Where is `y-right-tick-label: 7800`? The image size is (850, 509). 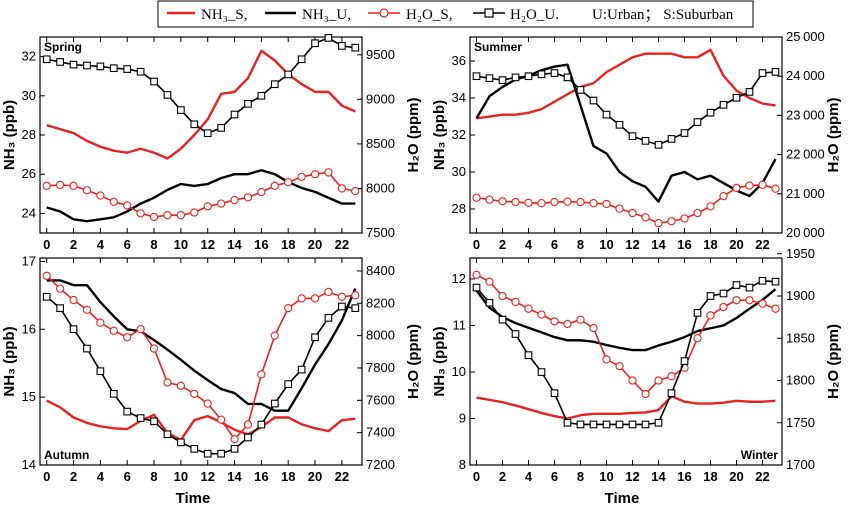
y-right-tick-label: 7800 is located at coordinates (380, 367).